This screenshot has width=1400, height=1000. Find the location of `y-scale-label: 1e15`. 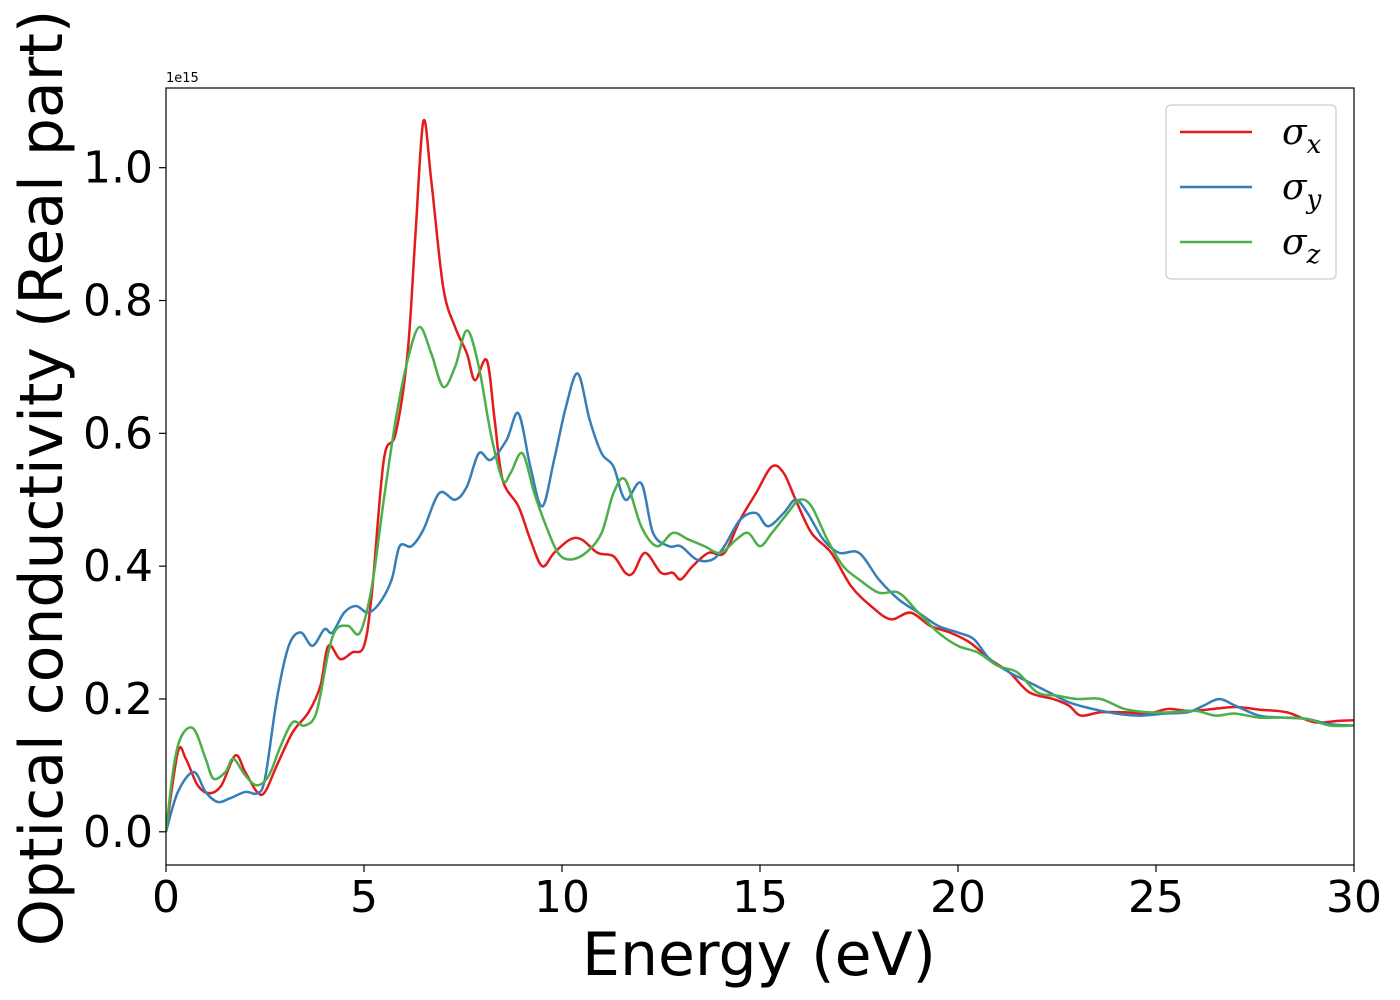

y-scale-label: 1e15 is located at coordinates (182, 78).